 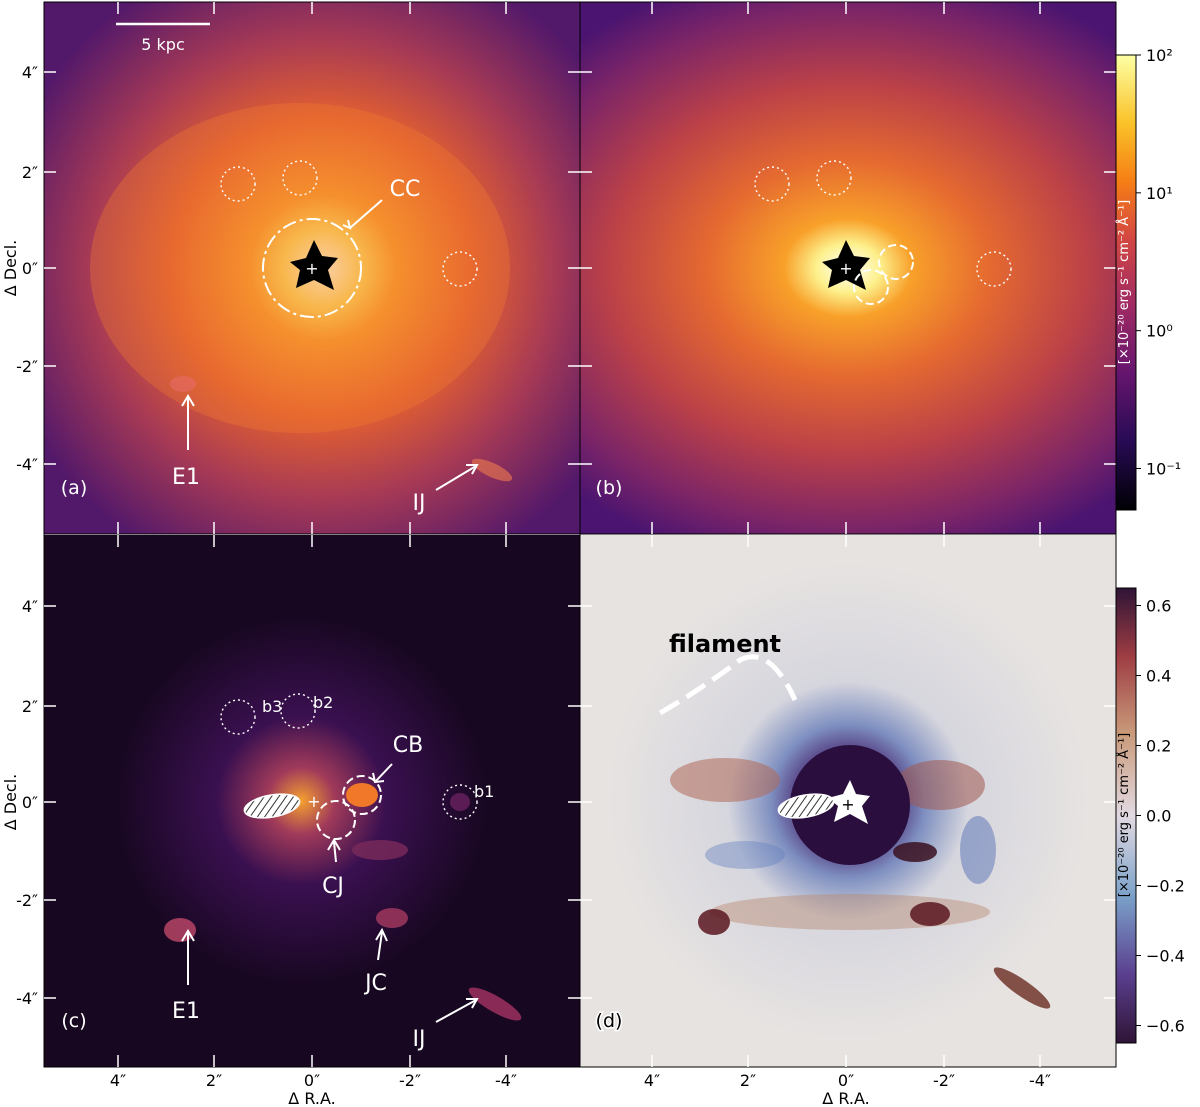 What do you see at coordinates (30, 72) in the screenshot?
I see `ytick-top-4: 4″` at bounding box center [30, 72].